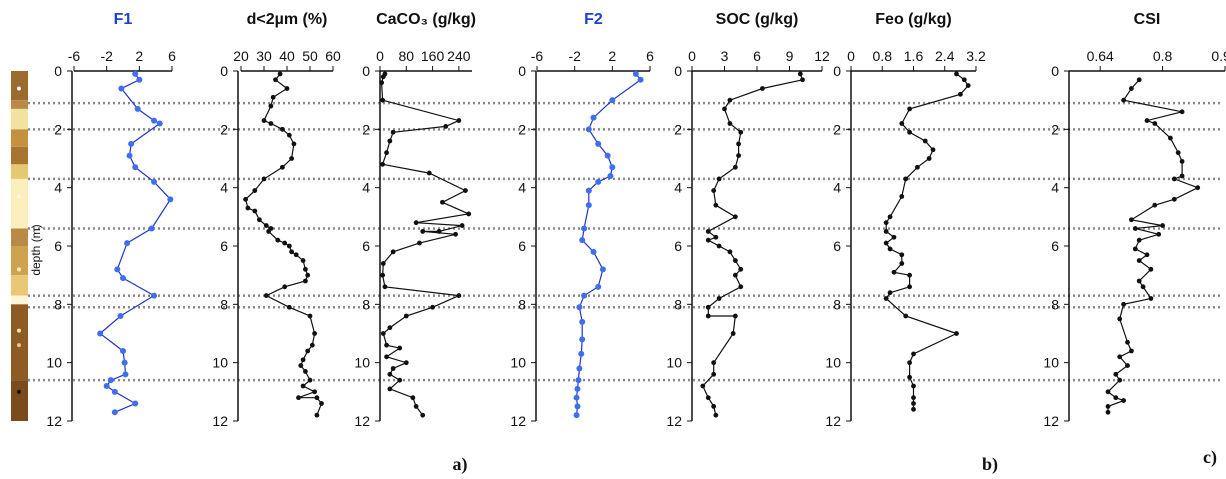  I want to click on chart-title: F1, so click(123, 19).